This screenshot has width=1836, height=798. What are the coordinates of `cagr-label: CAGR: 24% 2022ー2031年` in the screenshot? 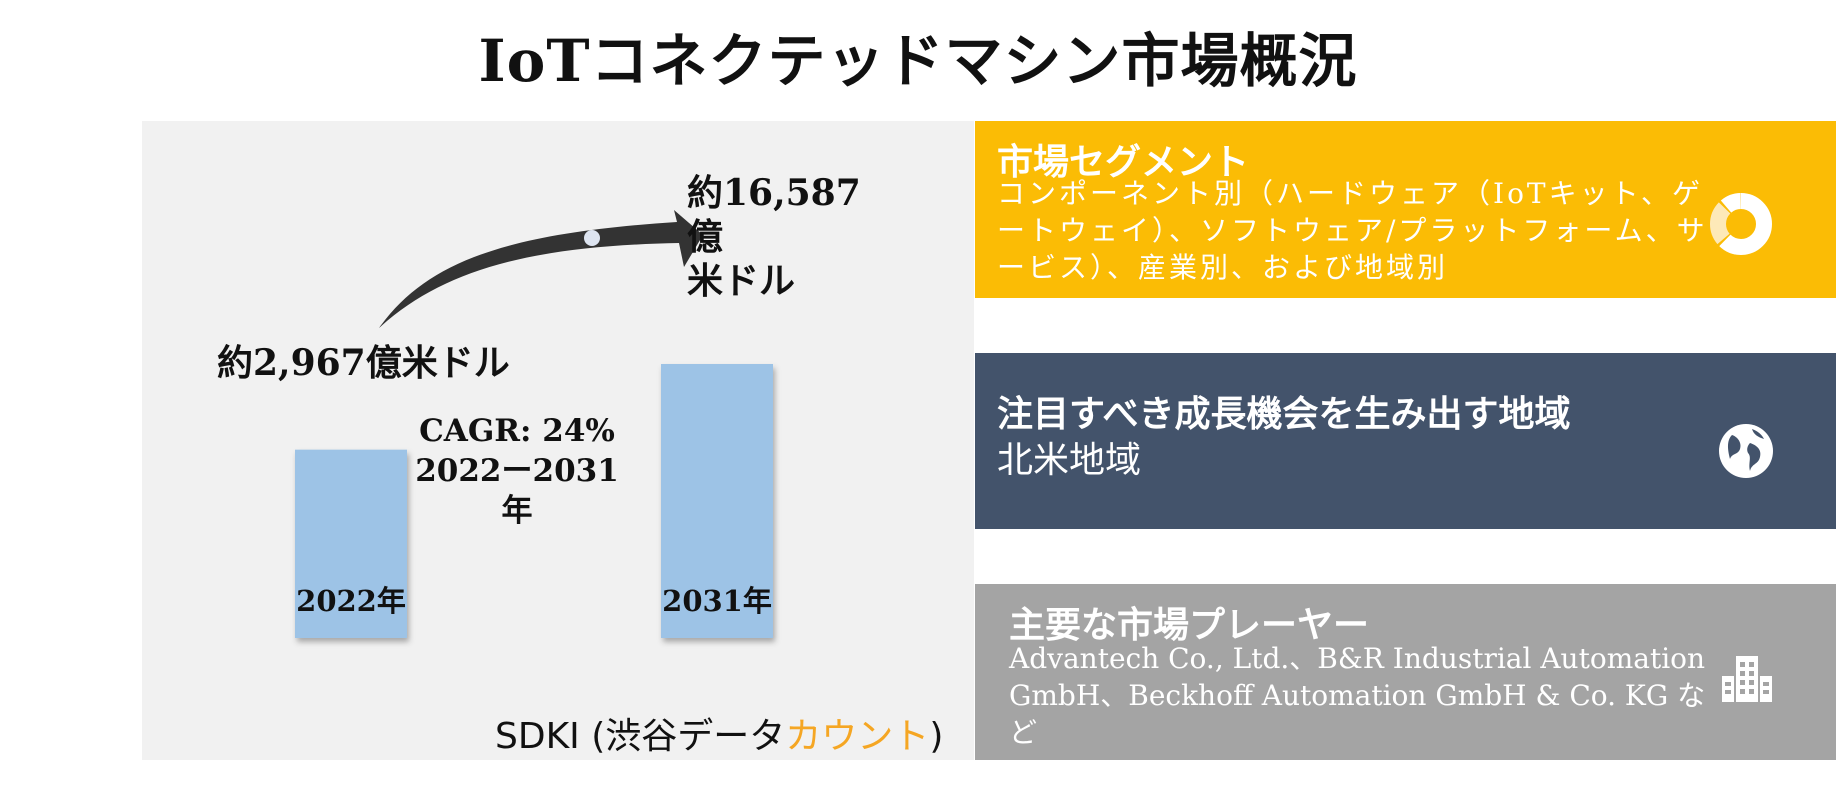 It's located at (517, 471).